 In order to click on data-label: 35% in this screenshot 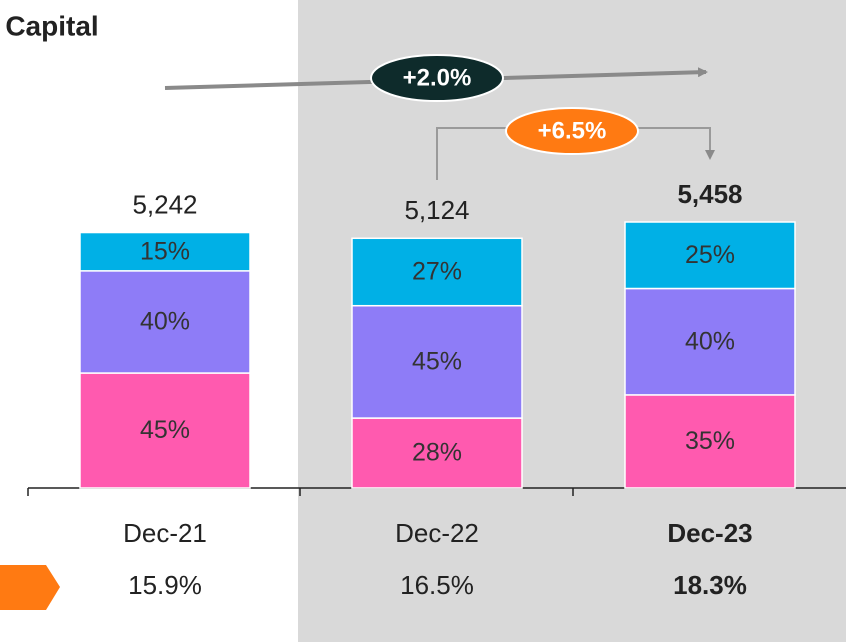, I will do `click(710, 441)`.